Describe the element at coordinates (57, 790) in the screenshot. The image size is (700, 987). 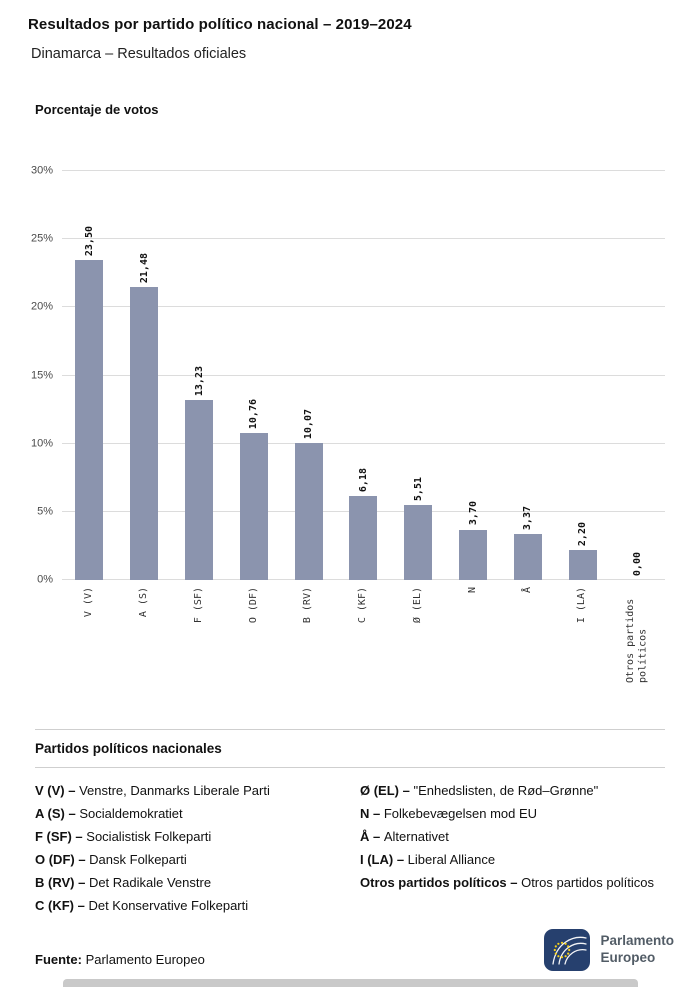
I see `legend-item-abbr: V (V) –` at that location.